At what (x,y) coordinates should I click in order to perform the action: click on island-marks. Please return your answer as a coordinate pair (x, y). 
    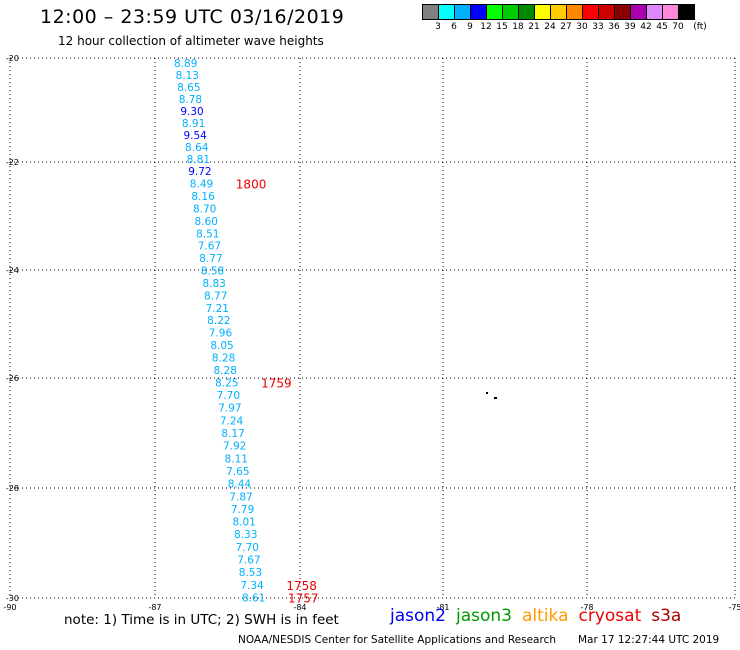
    Looking at the image, I should click on (491, 395).